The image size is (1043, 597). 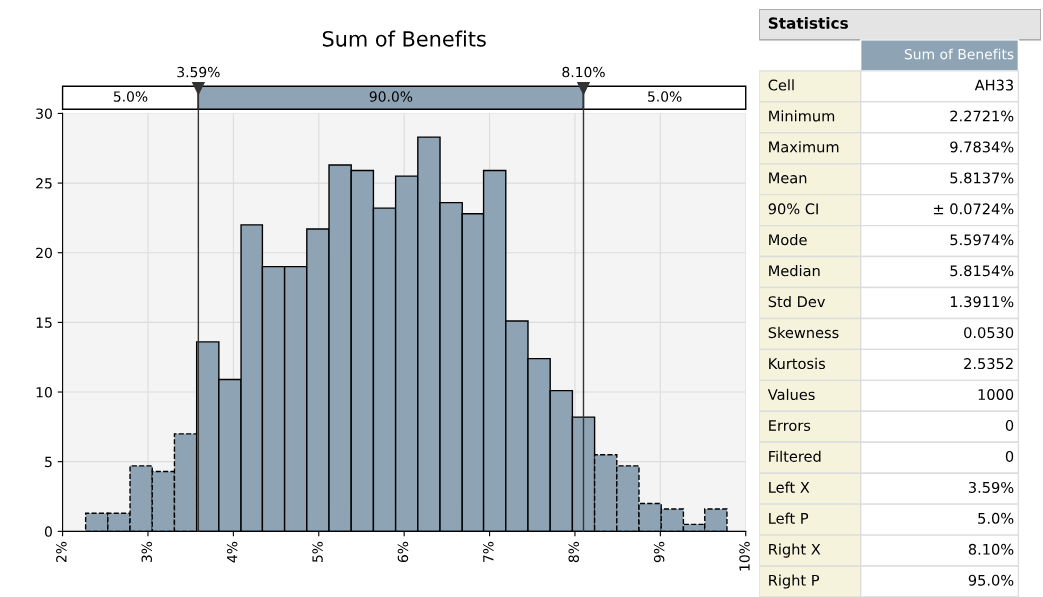 What do you see at coordinates (790, 426) in the screenshot?
I see `category-label: Errors` at bounding box center [790, 426].